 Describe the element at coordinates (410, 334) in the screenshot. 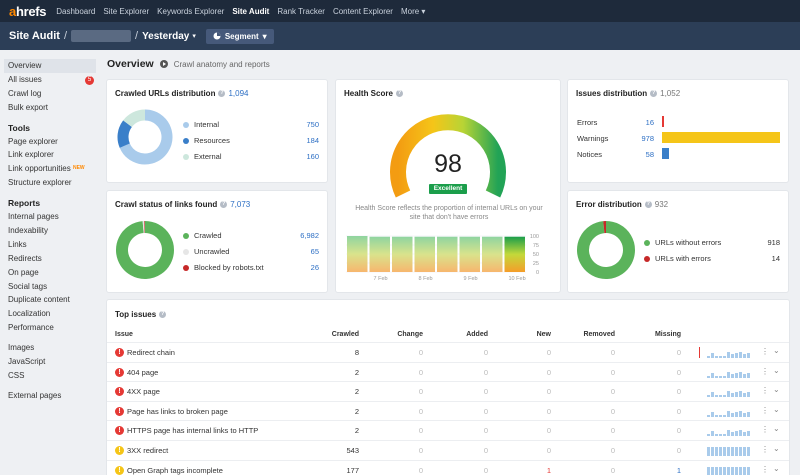

I see `column-change: Change` at that location.